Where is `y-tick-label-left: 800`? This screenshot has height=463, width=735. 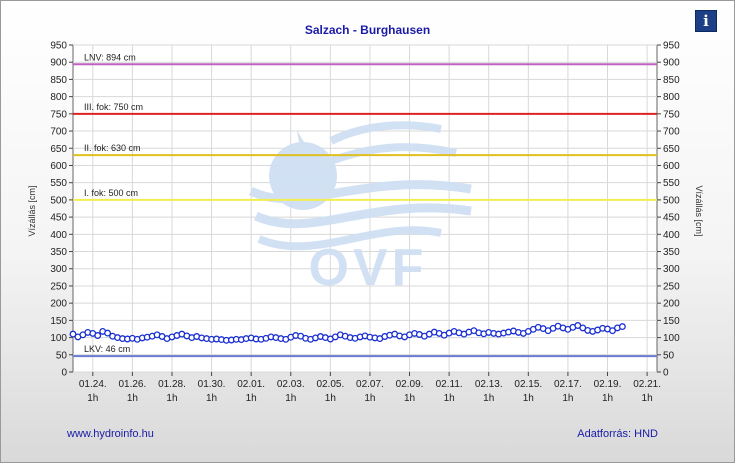 y-tick-label-left: 800 is located at coordinates (58, 97).